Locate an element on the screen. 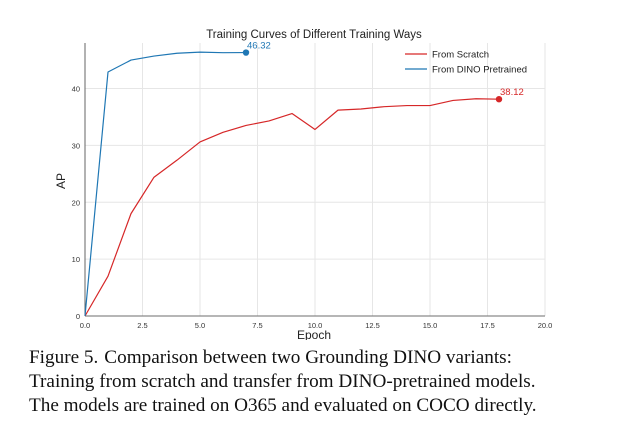 The height and width of the screenshot is (443, 622). x-tick-label: 5.0 is located at coordinates (200, 325).